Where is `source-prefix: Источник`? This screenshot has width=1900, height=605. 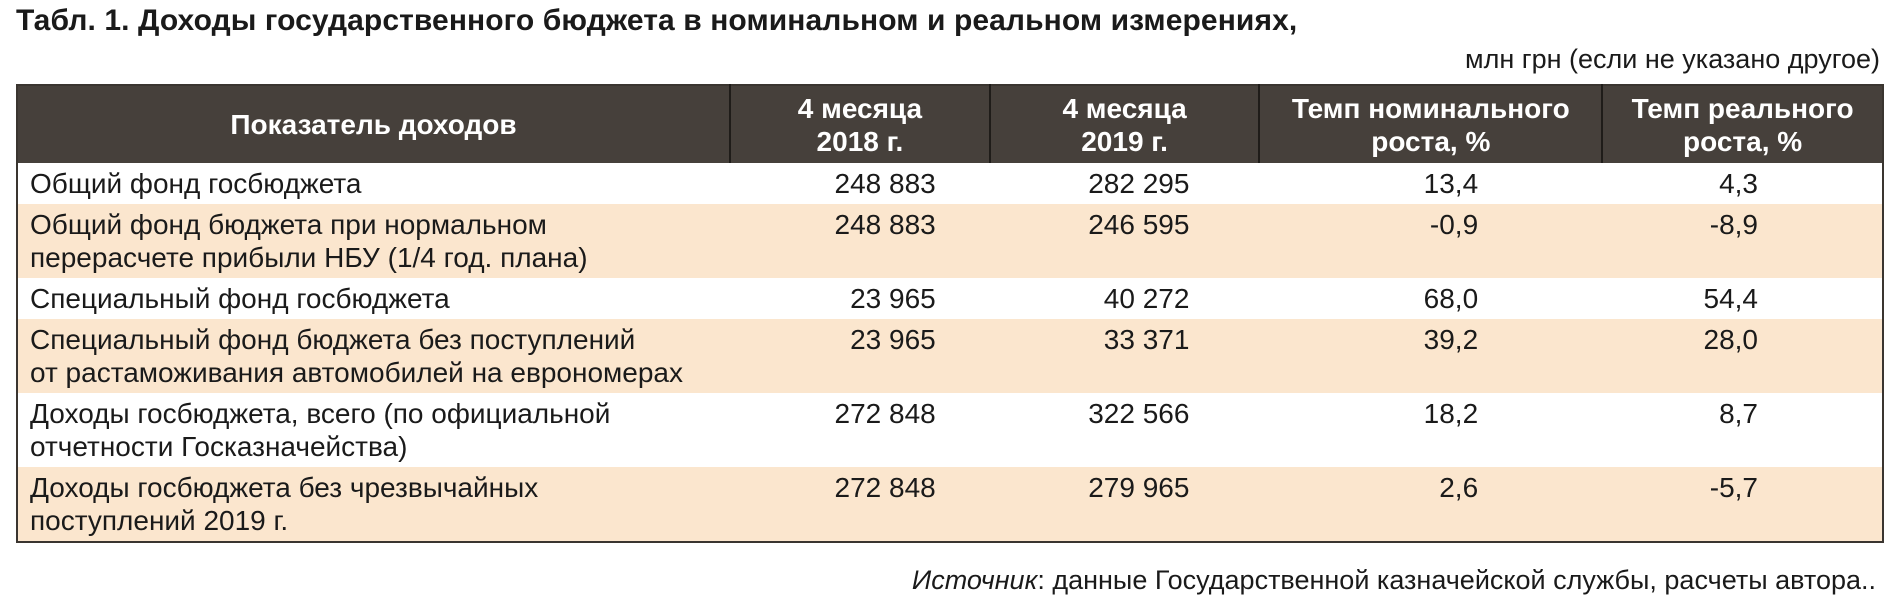 source-prefix: Источник is located at coordinates (974, 580).